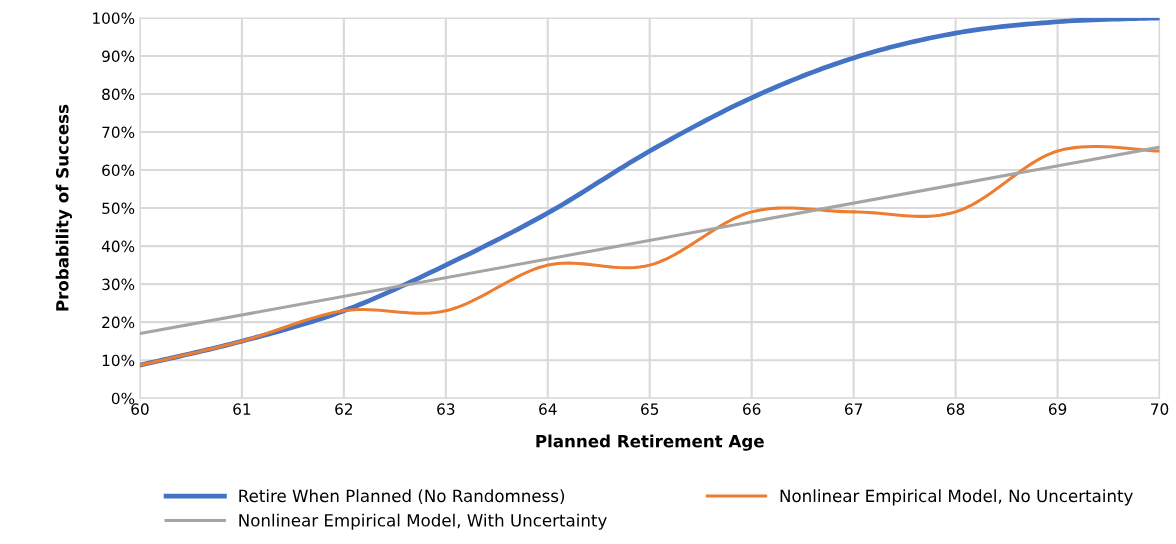 This screenshot has height=544, width=1176. What do you see at coordinates (63, 207) in the screenshot?
I see `y-axis-title: Probability of Success` at bounding box center [63, 207].